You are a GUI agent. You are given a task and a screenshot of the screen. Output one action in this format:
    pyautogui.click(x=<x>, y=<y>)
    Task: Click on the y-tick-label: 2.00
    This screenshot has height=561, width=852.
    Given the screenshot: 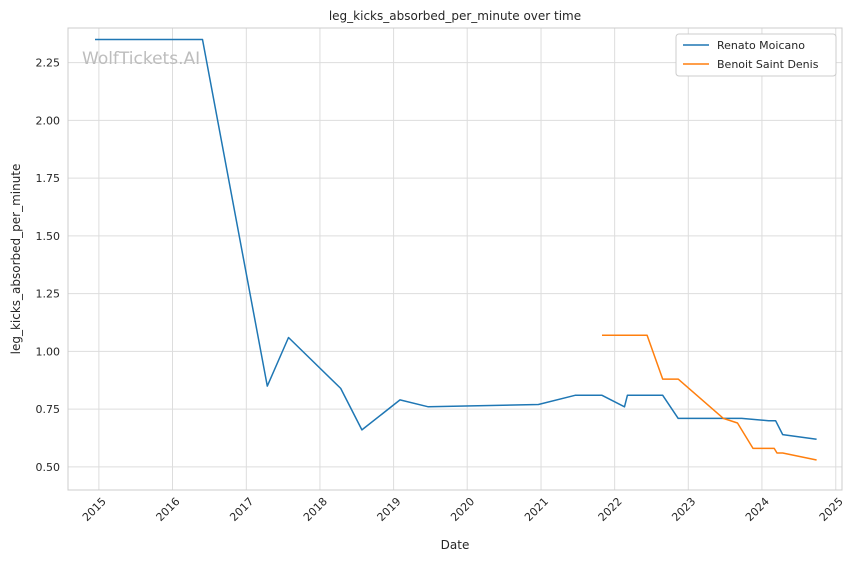 What is the action you would take?
    pyautogui.click(x=48, y=120)
    